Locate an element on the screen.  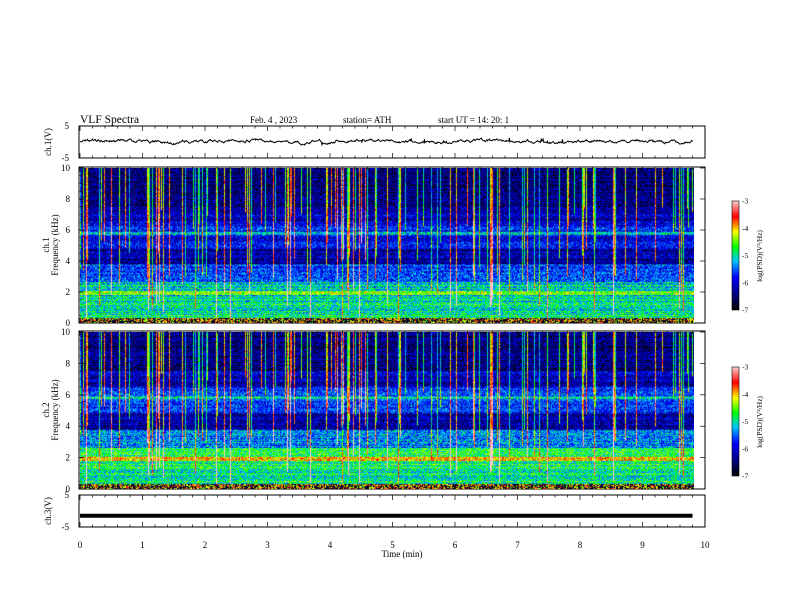
ch3-ytick-top: 5 is located at coordinates (67, 495).